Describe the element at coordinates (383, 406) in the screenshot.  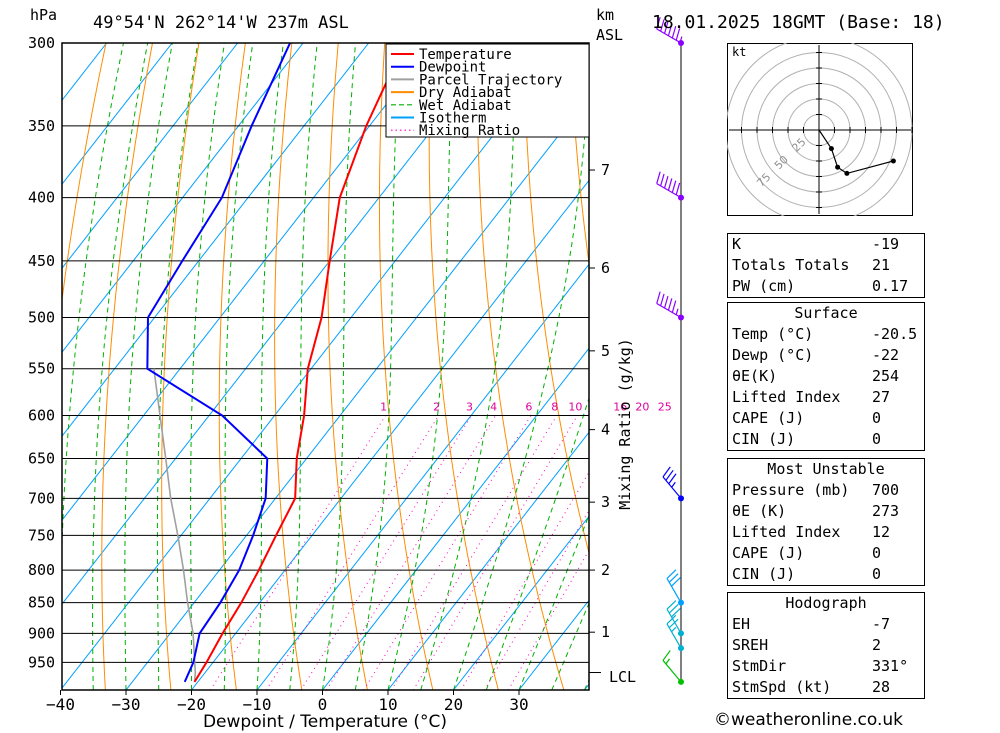
I see `mixing-ratio-label: 1` at that location.